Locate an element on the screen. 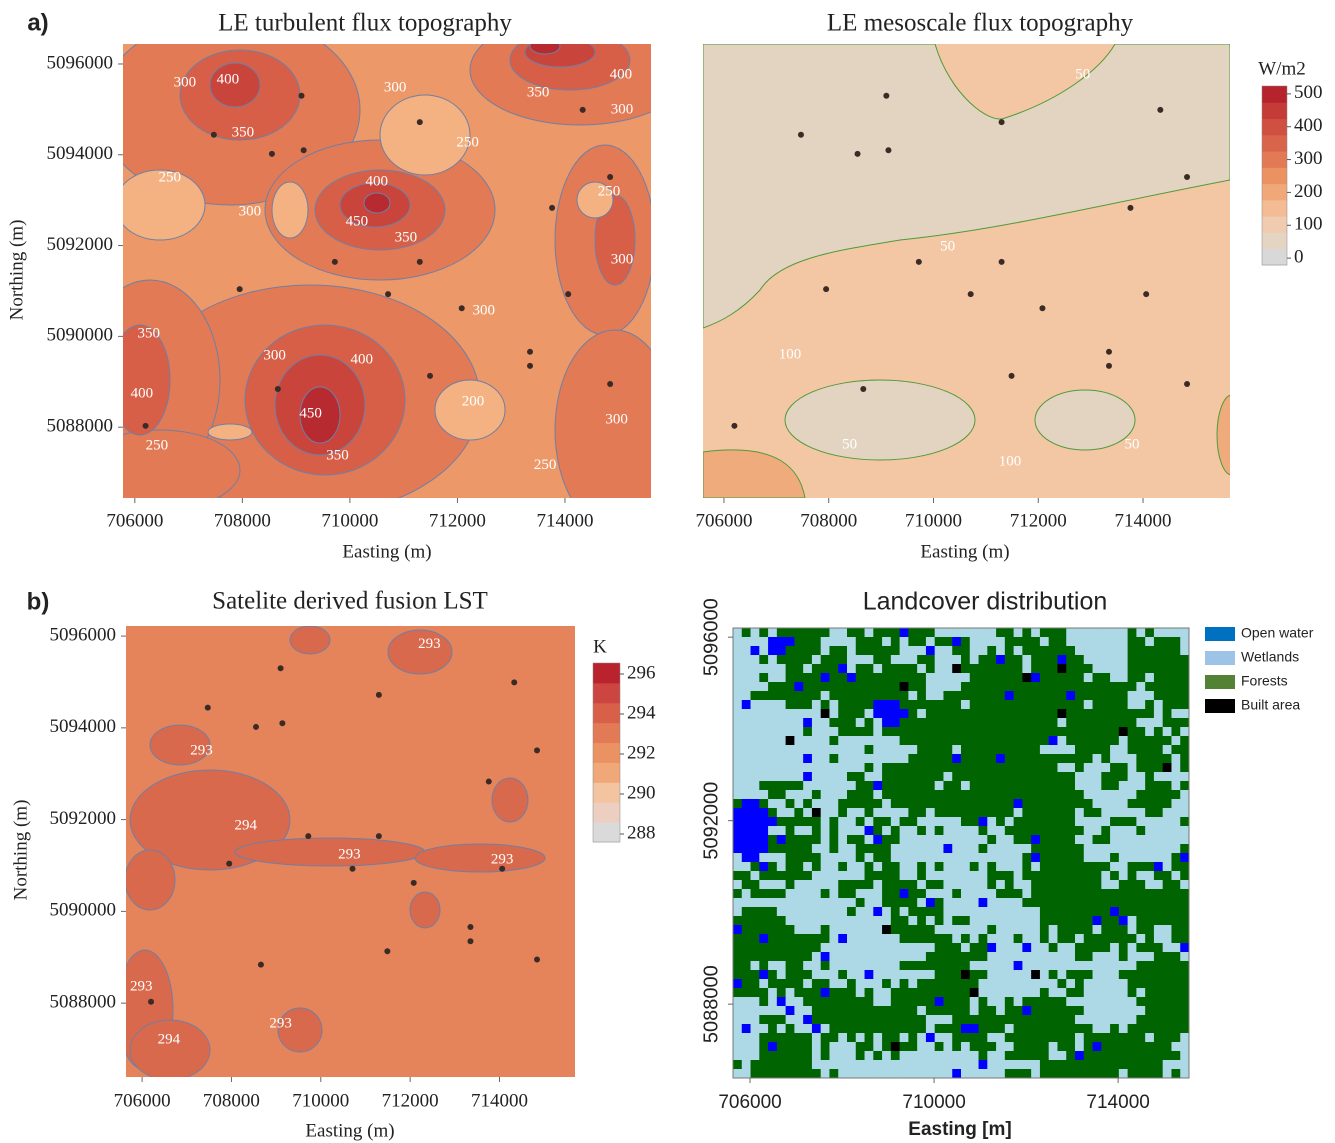  x-tick-label: 706000 is located at coordinates (723, 520).